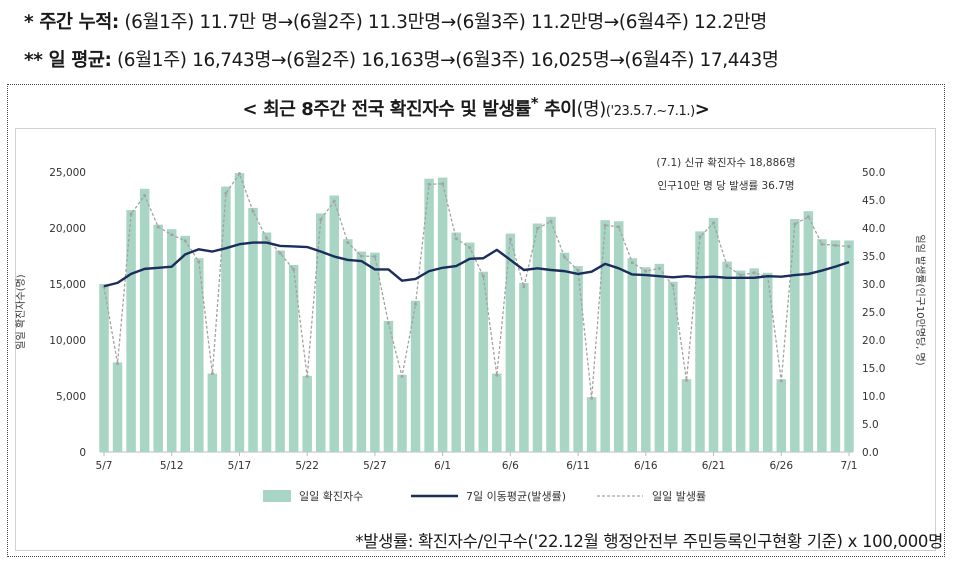  What do you see at coordinates (873, 285) in the screenshot?
I see `y-right-tick-label: 30.0` at bounding box center [873, 285].